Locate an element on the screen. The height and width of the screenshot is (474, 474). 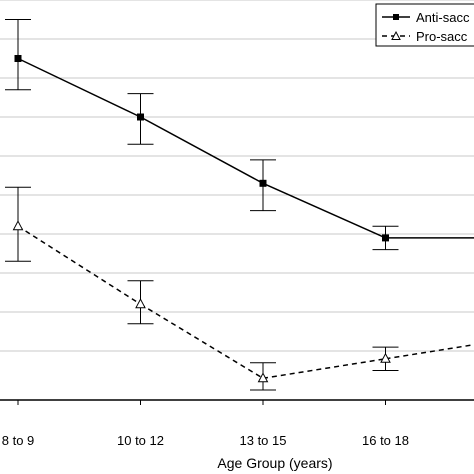
legend-label-anti-sacc: Anti-sacc is located at coordinates (443, 17).